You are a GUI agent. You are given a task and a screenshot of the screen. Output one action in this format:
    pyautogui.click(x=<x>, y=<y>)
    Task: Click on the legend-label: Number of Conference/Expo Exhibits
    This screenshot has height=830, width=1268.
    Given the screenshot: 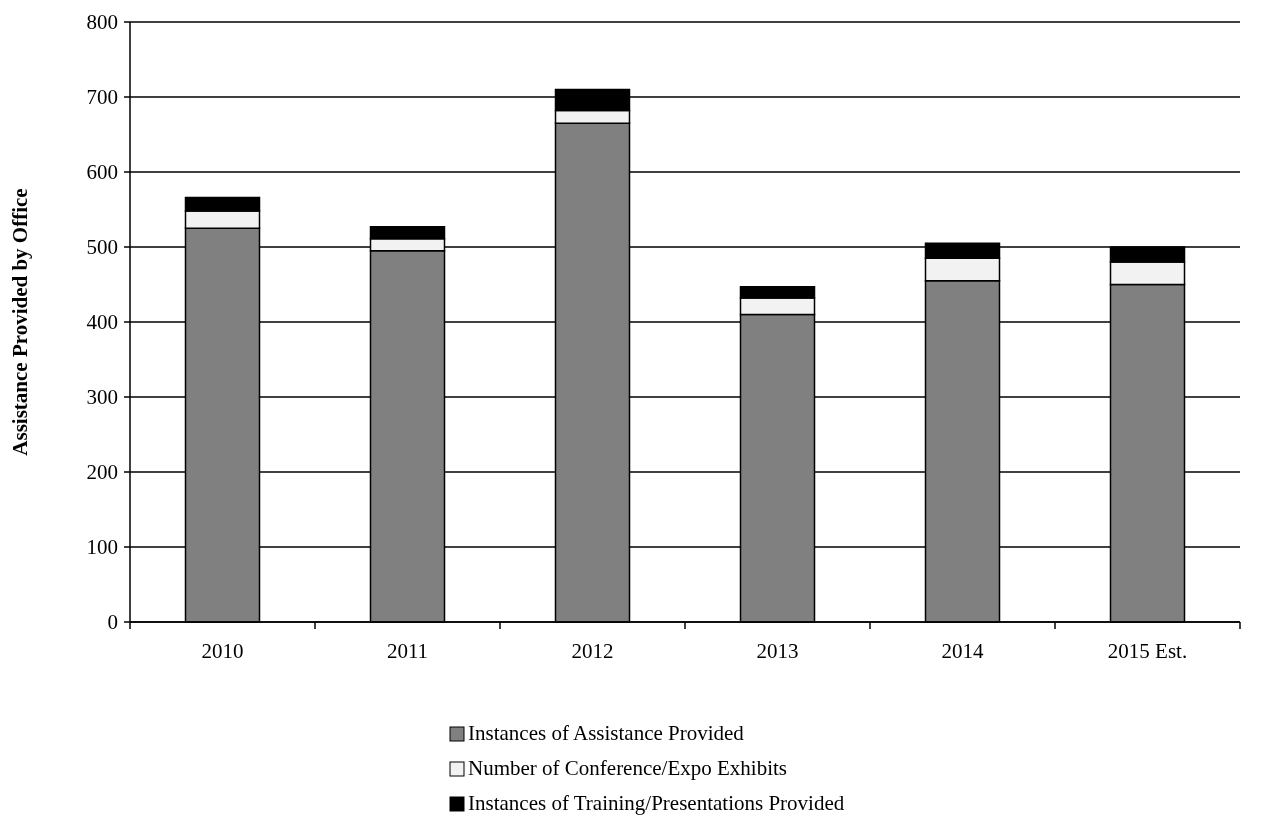 What is the action you would take?
    pyautogui.click(x=627, y=768)
    